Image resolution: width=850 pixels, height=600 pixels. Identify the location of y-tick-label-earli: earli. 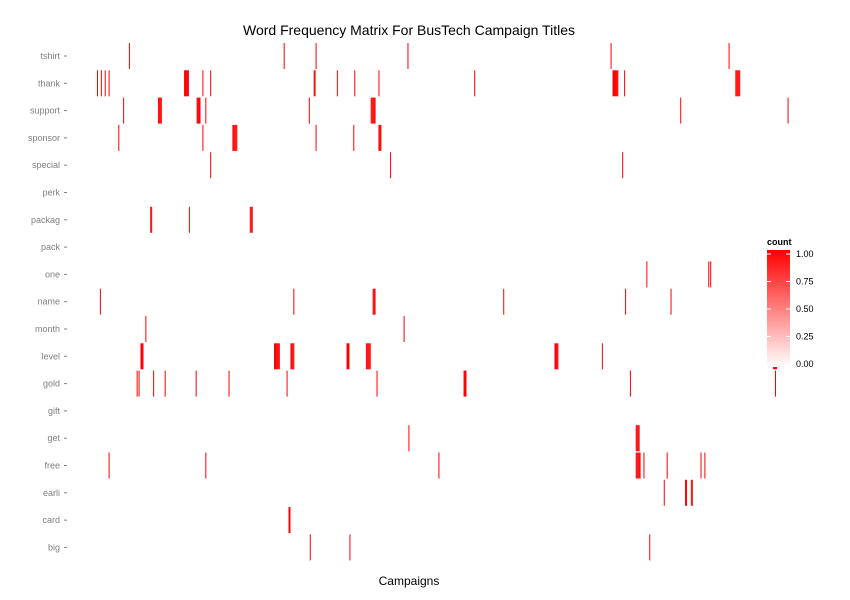
(51, 493).